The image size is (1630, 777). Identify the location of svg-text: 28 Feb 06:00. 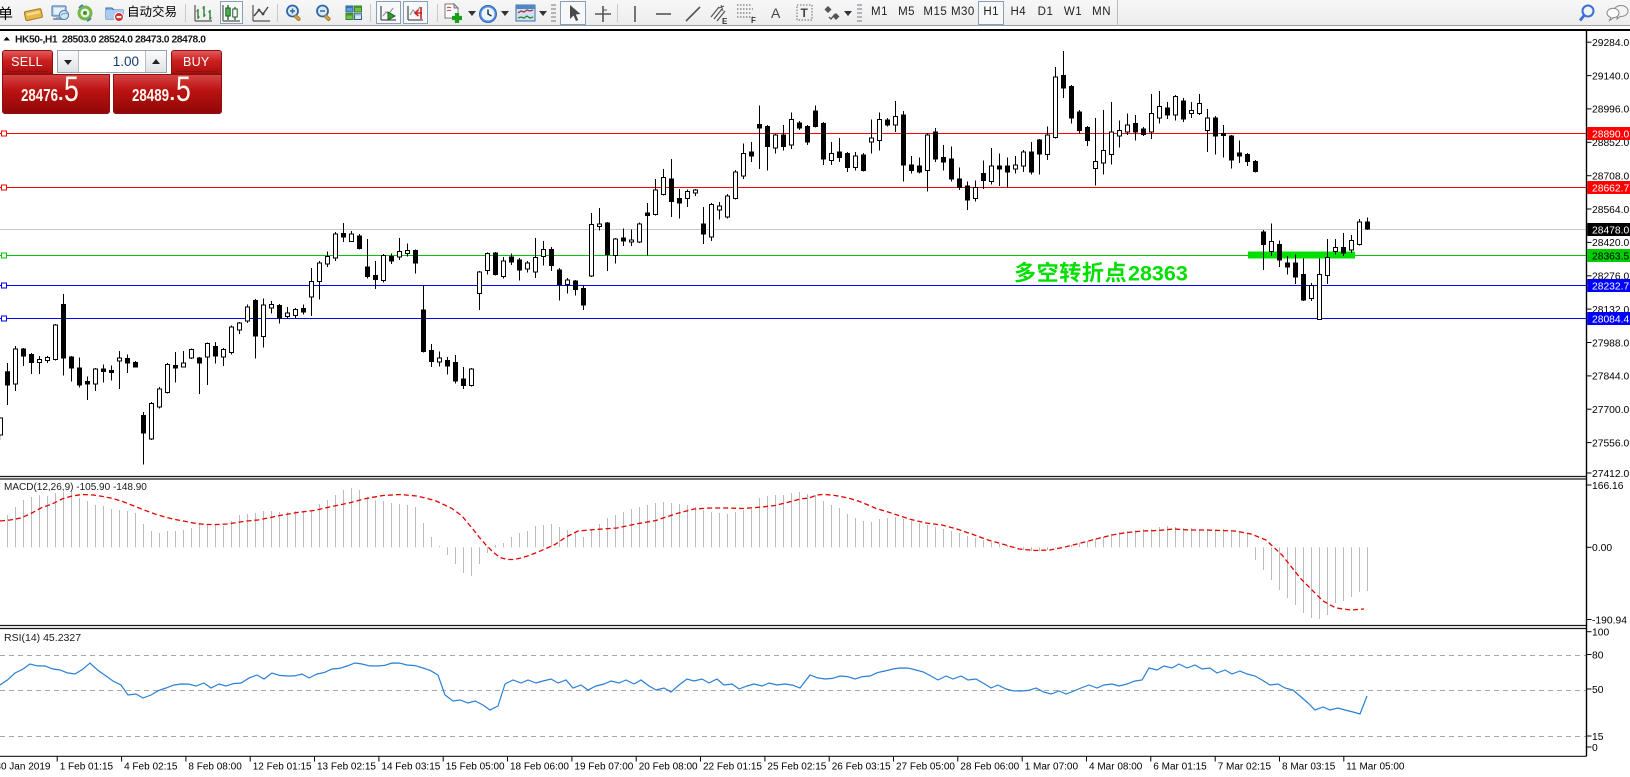
(989, 767).